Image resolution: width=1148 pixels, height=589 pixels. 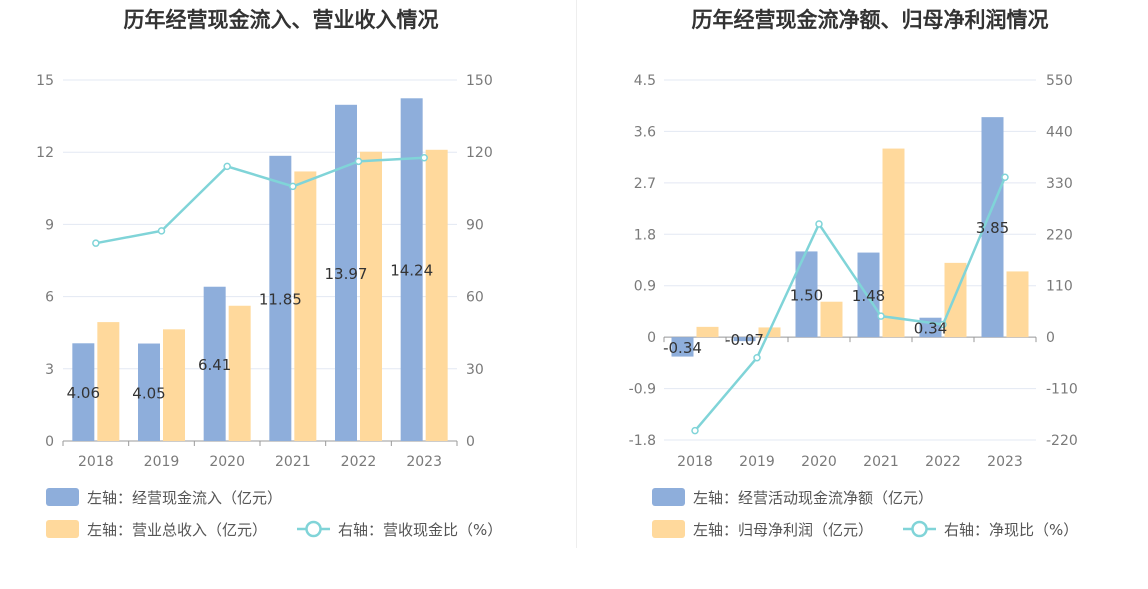 What do you see at coordinates (645, 287) in the screenshot?
I see `left-axis-tick-label: 0.9` at bounding box center [645, 287].